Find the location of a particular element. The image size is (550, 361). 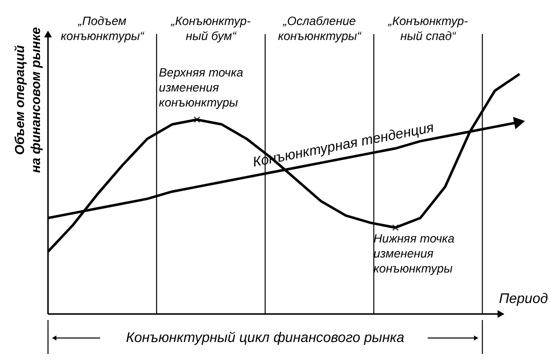

y-axis-title: Объем операций на финансовом рынке is located at coordinates (27, 100).